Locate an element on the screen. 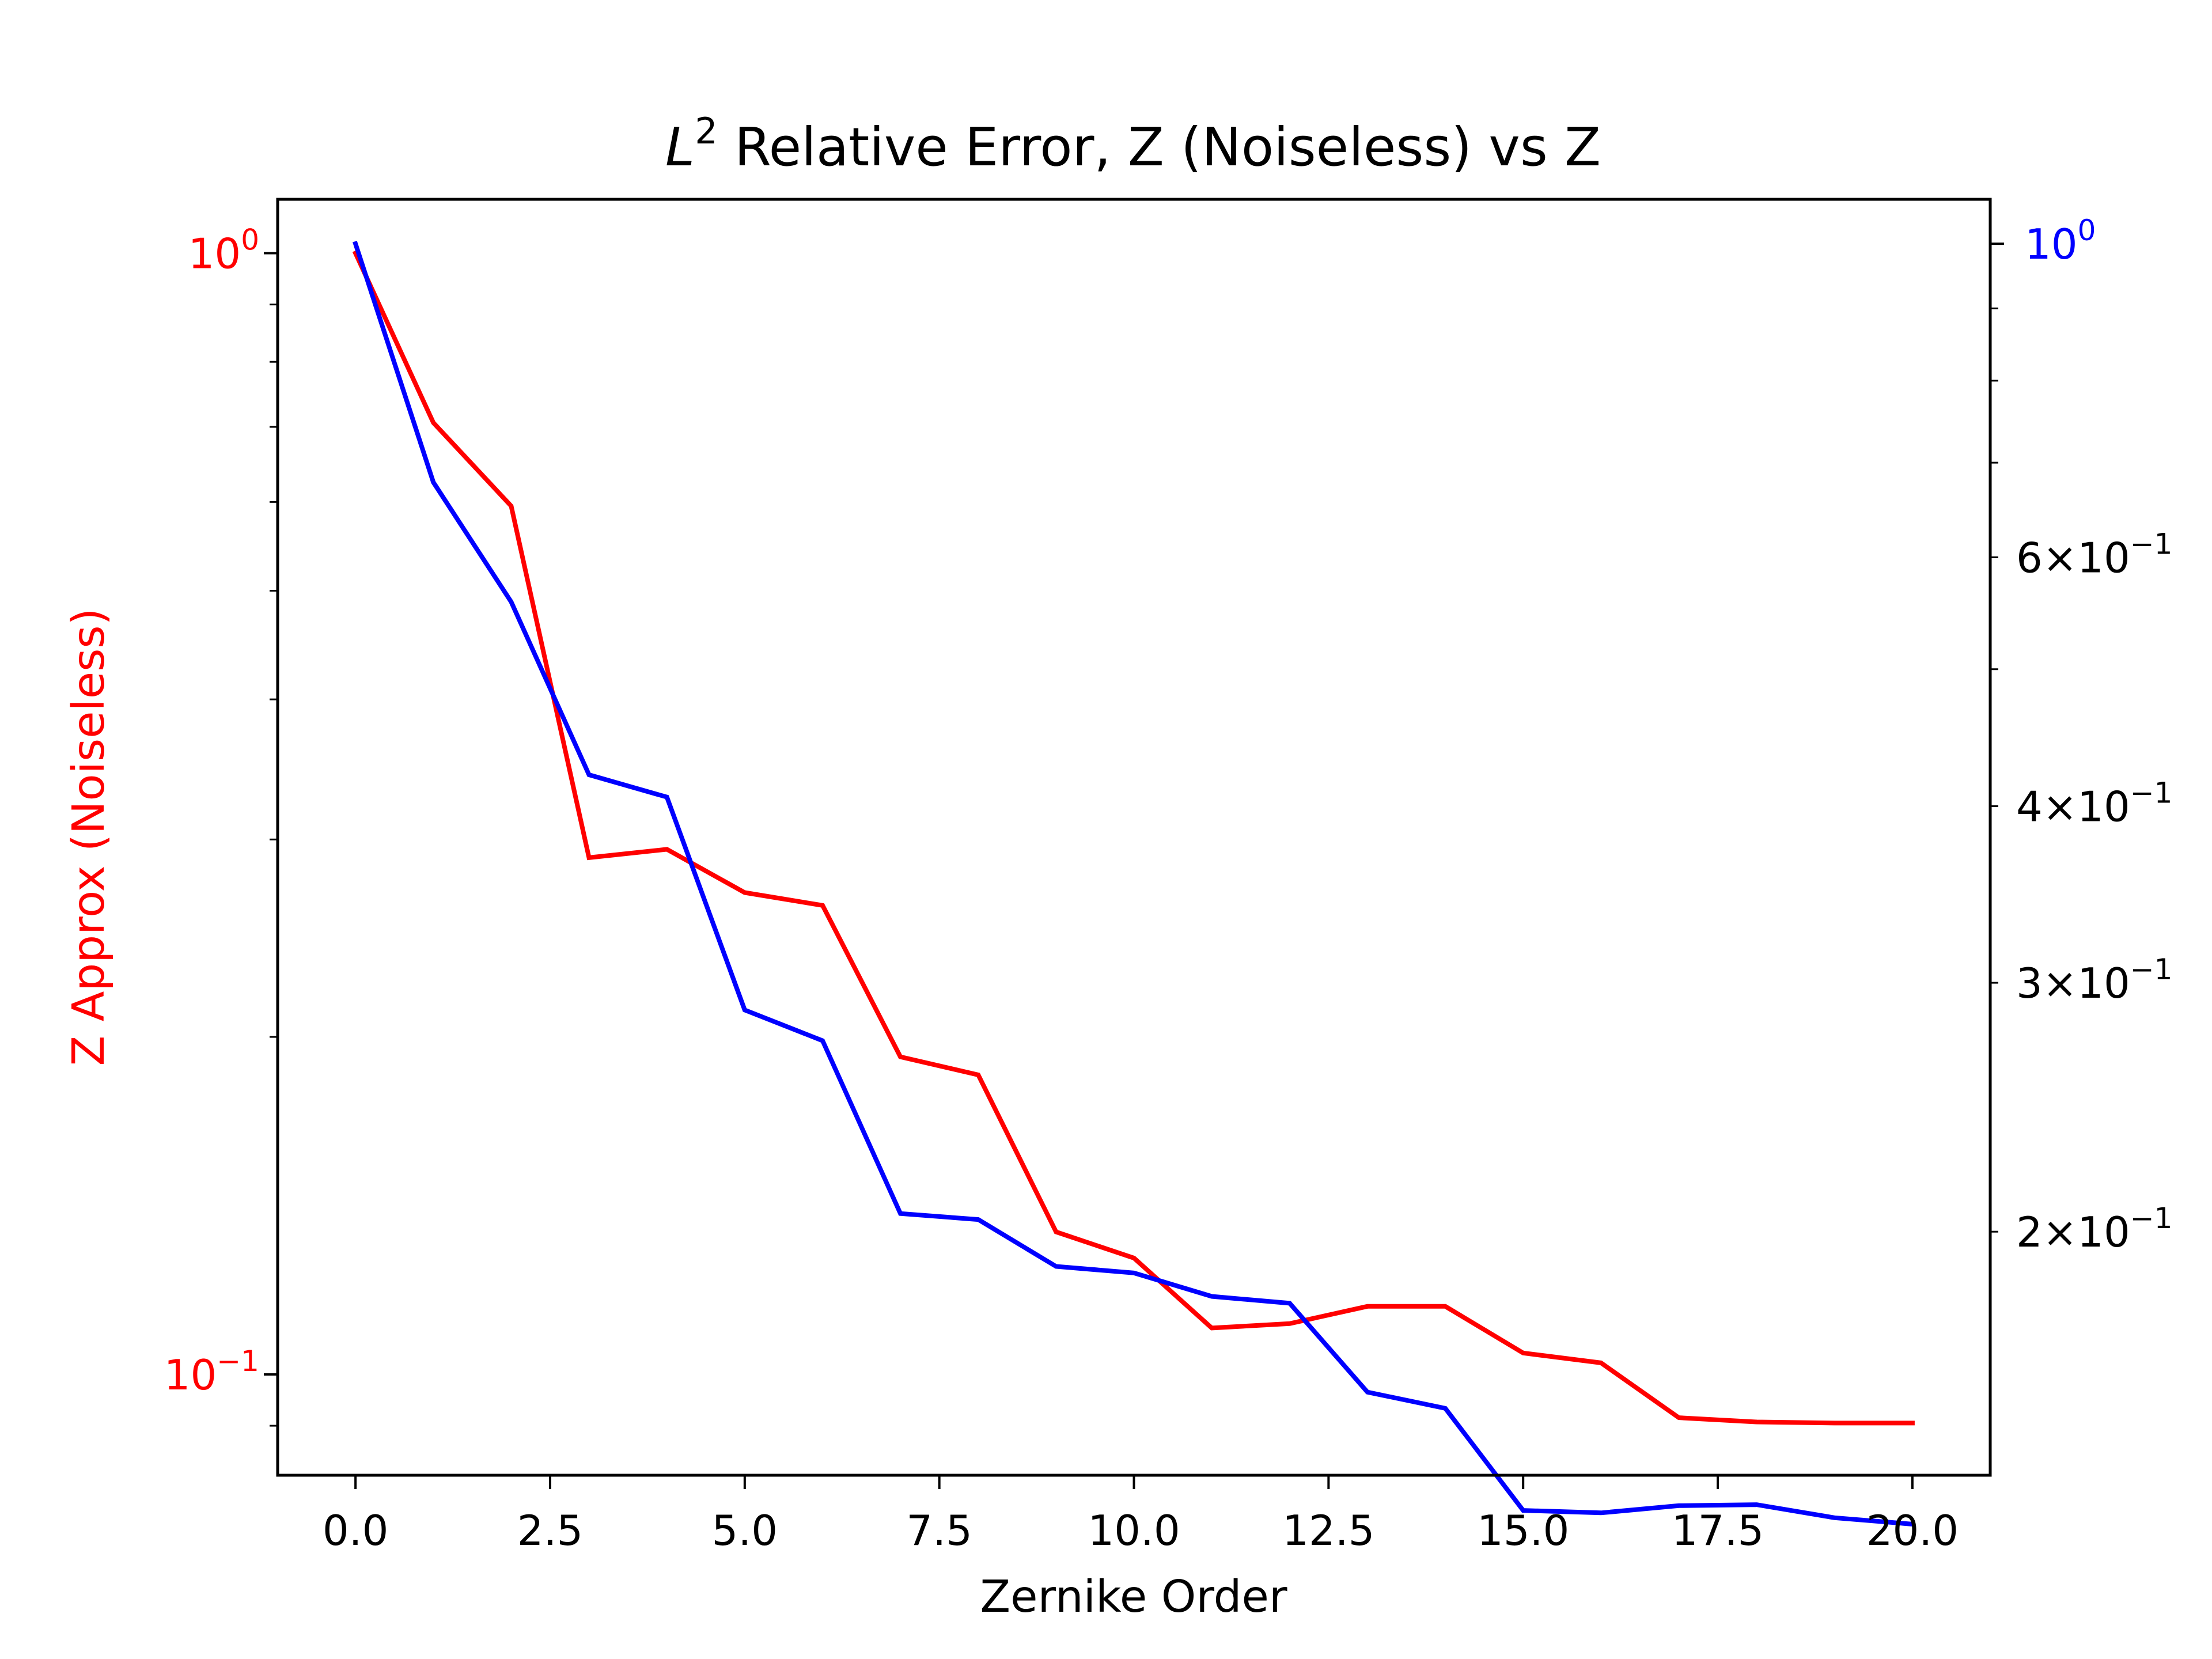 The width and height of the screenshot is (2212, 1659). x-tick-label: 12.5 is located at coordinates (1328, 1530).